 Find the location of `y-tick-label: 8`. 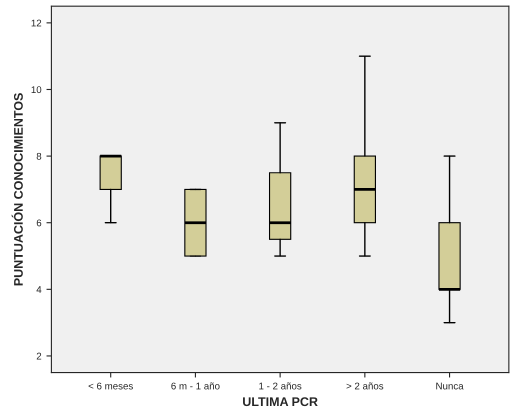

y-tick-label: 8 is located at coordinates (39, 156).